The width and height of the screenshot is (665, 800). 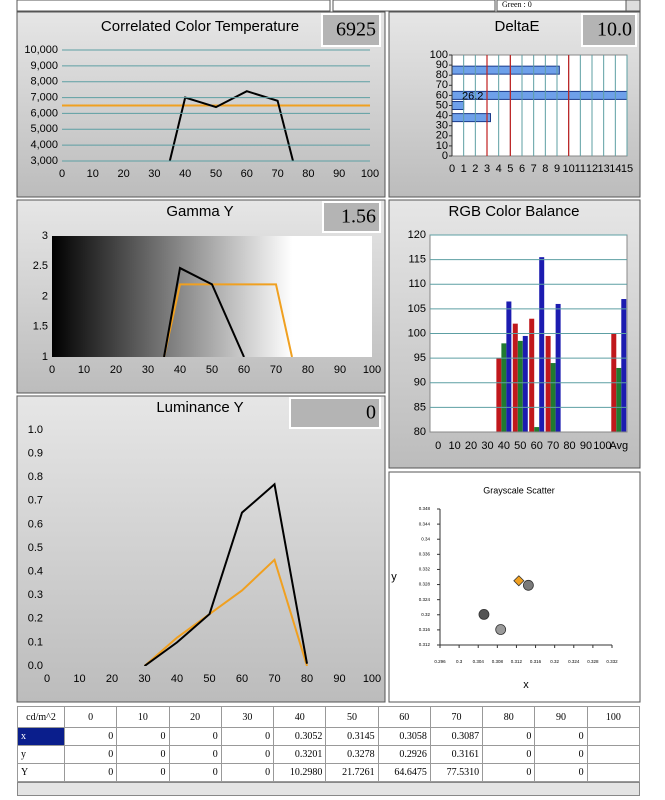 I want to click on table-cell: 0.3087, so click(x=456, y=736).